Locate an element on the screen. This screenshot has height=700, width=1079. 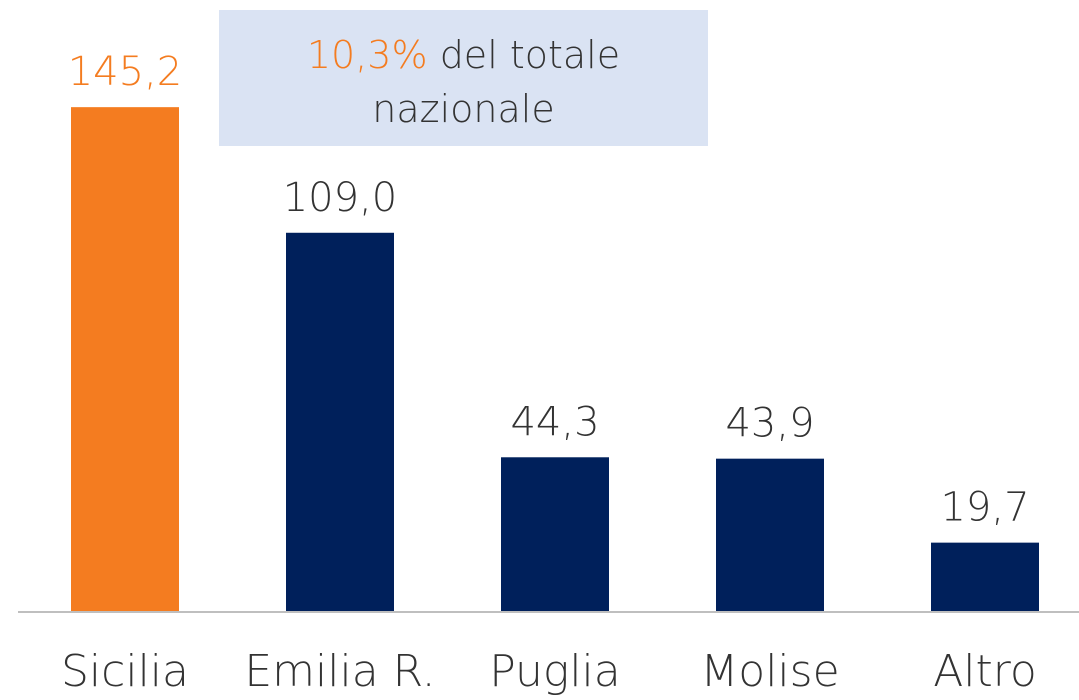
annotation-box: 10,3% del totale nazionale is located at coordinates (463, 78).